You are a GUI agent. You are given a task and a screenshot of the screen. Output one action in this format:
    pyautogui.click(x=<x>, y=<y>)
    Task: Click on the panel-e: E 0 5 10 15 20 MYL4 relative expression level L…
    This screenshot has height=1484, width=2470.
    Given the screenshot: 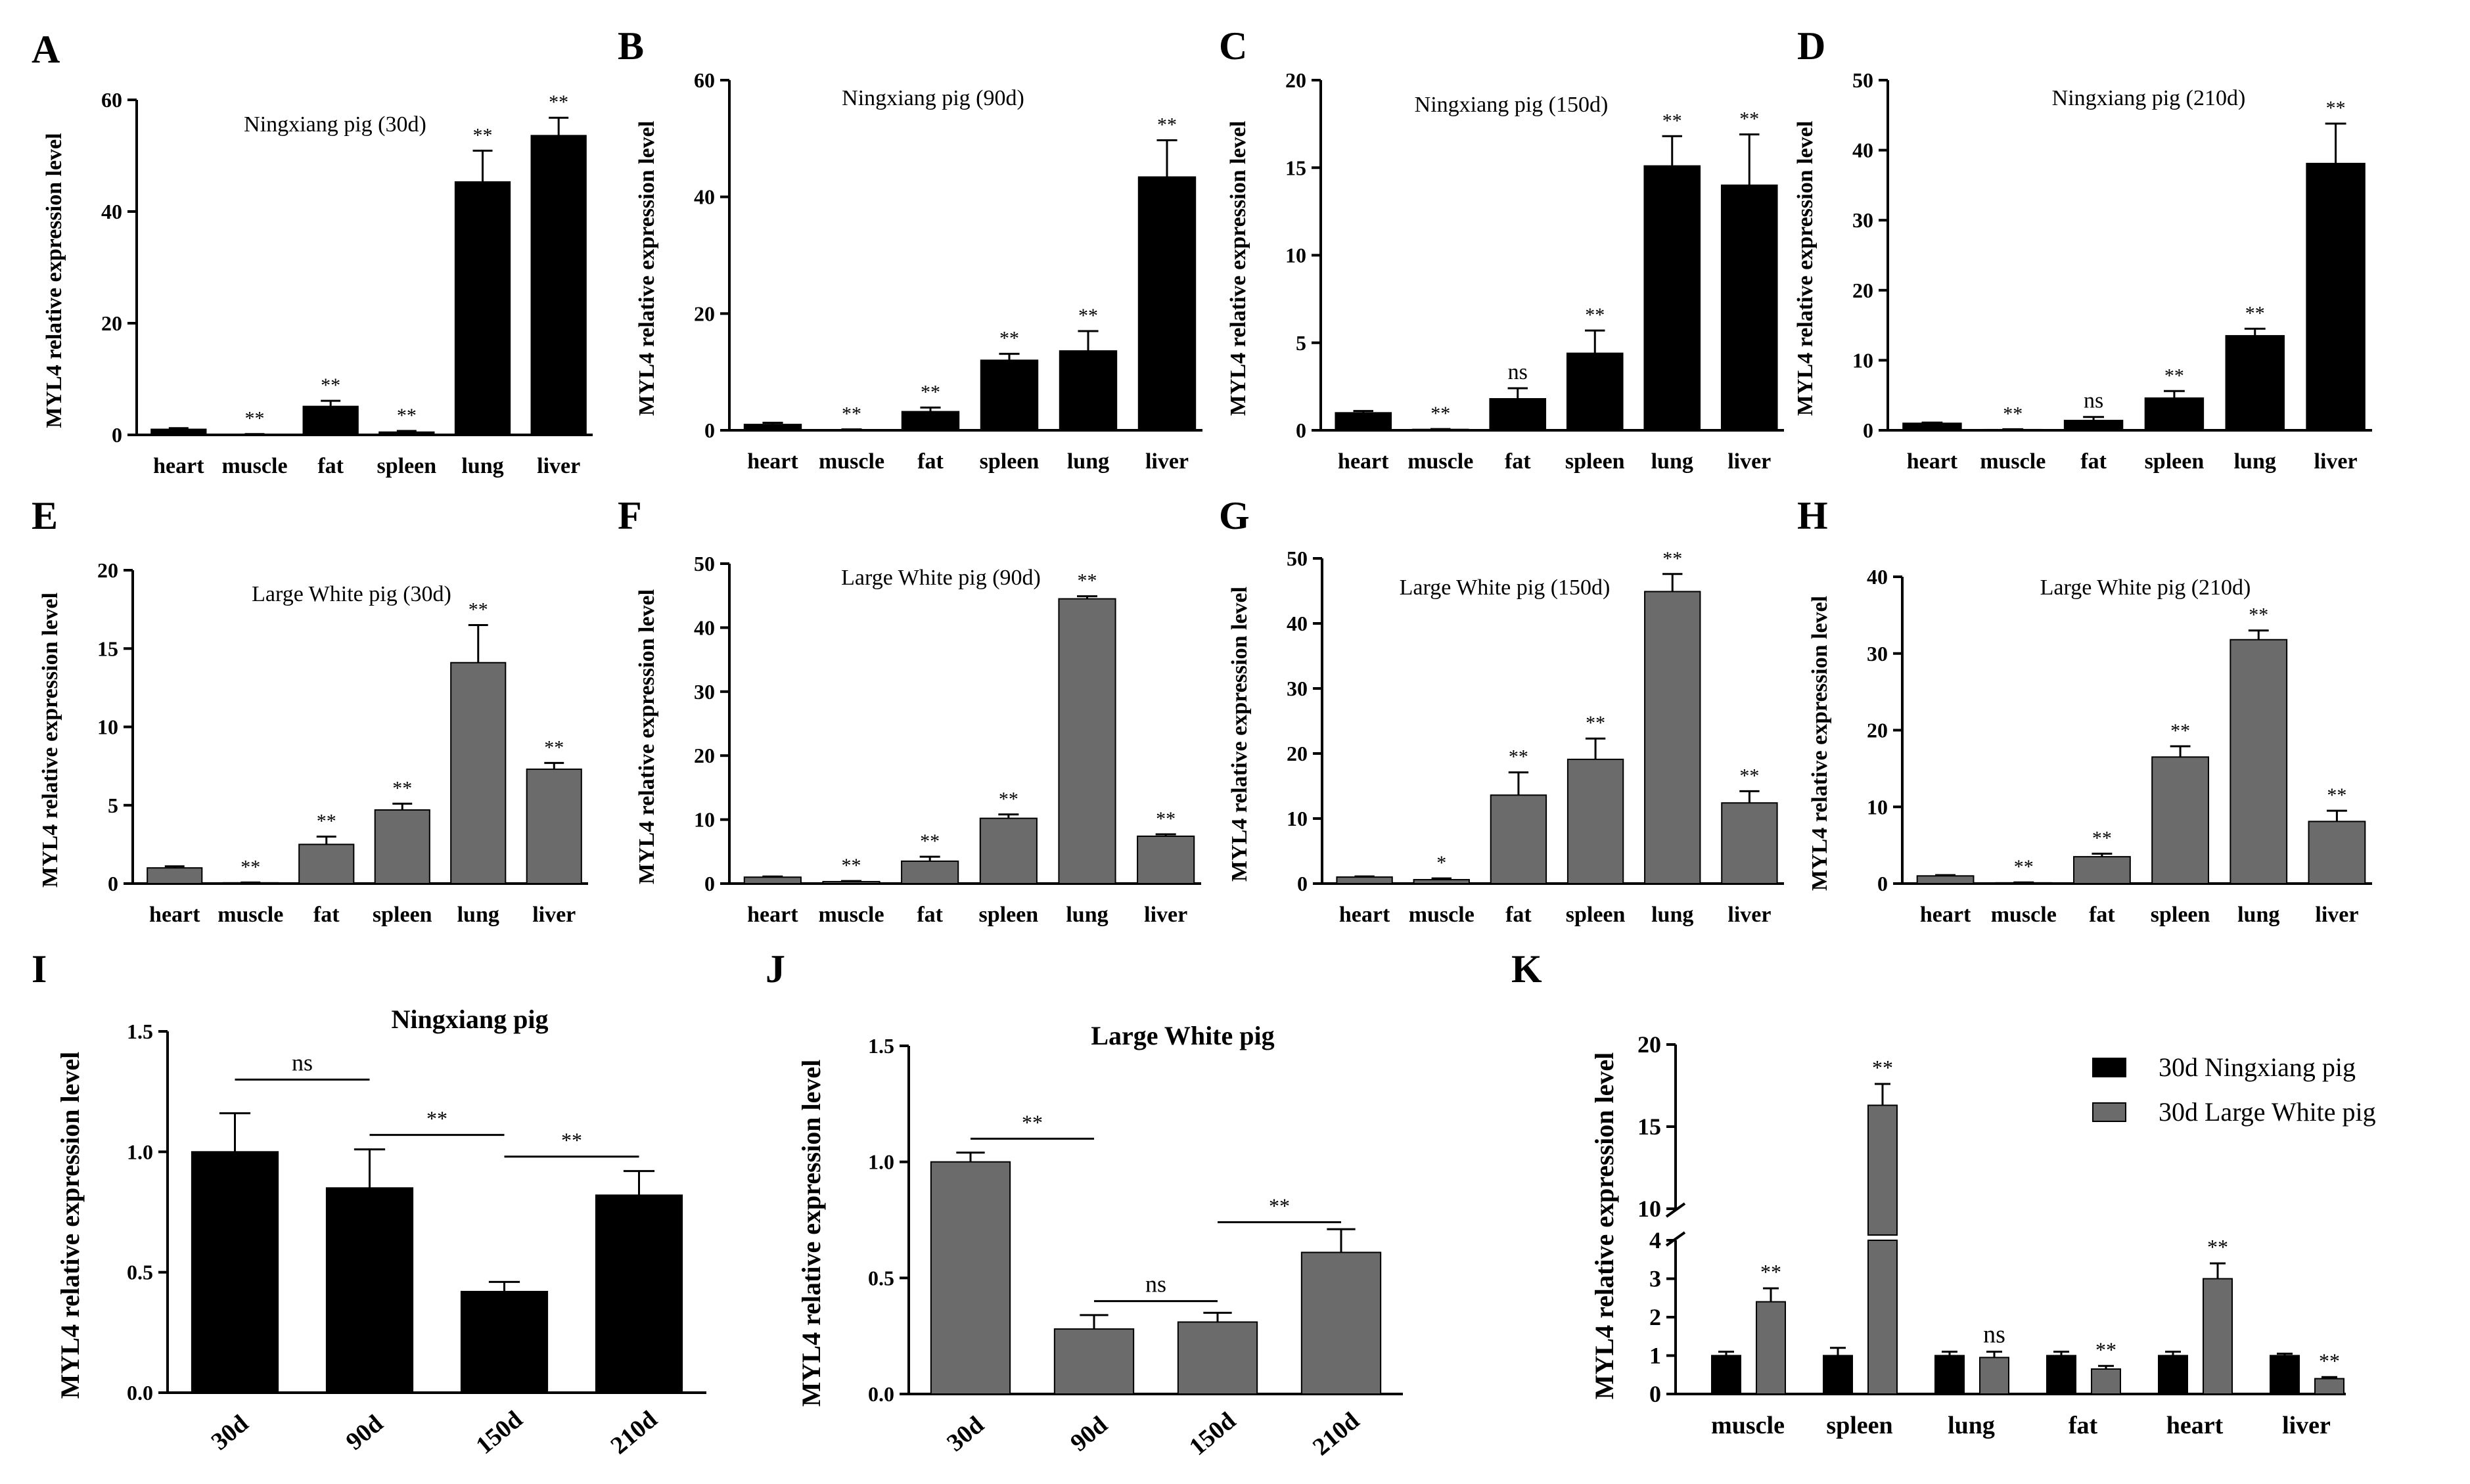 What is the action you would take?
    pyautogui.click(x=310, y=710)
    